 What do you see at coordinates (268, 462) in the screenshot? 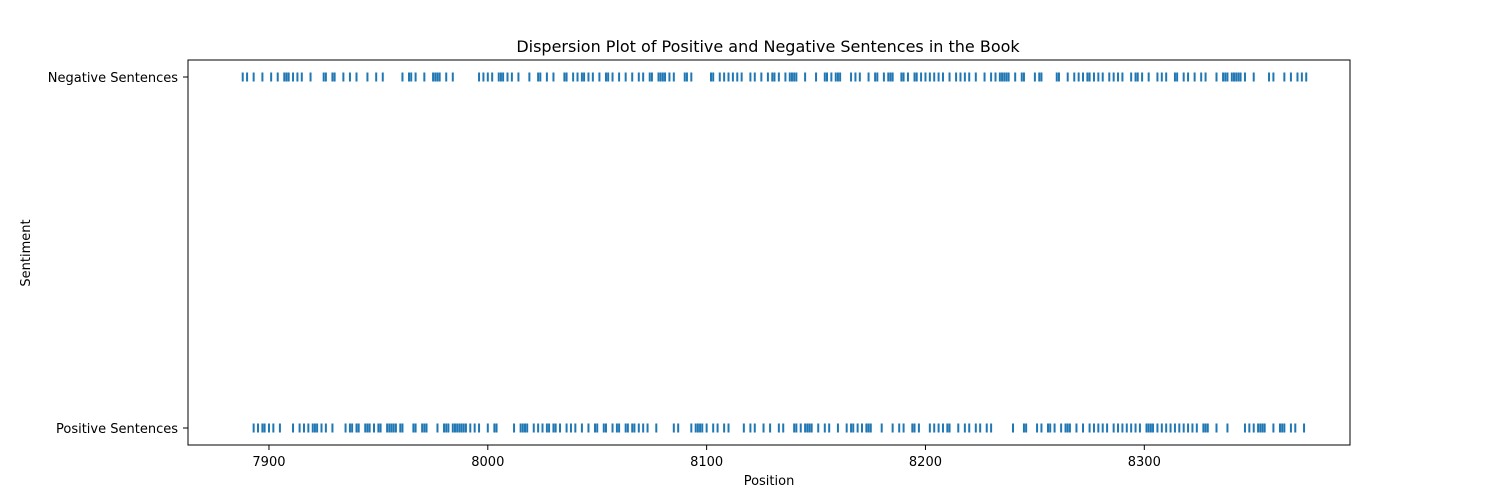
I see `x-tick-label: 7900` at bounding box center [268, 462].